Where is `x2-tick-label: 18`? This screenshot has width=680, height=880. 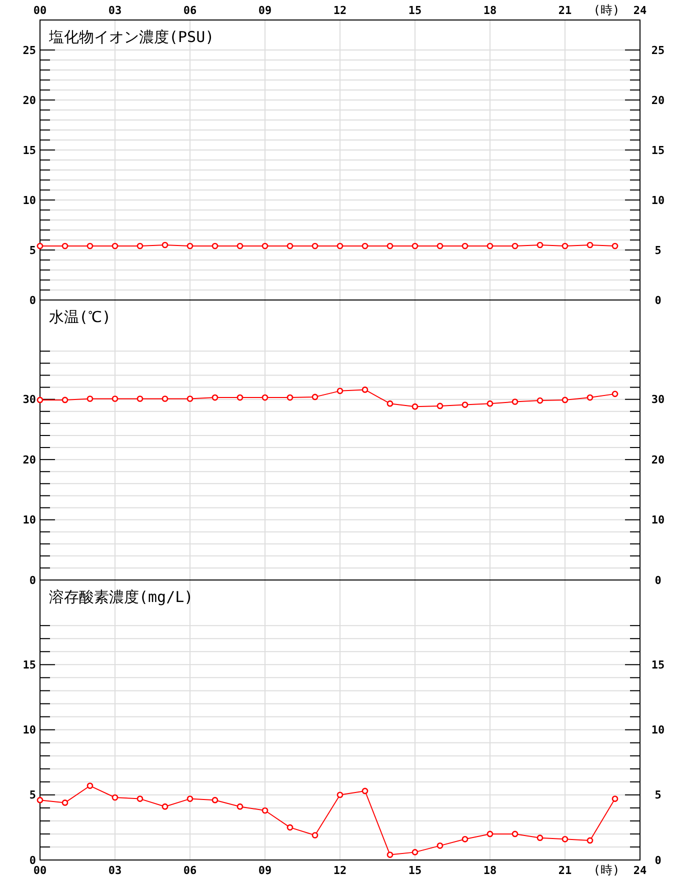 x2-tick-label: 18 is located at coordinates (490, 10).